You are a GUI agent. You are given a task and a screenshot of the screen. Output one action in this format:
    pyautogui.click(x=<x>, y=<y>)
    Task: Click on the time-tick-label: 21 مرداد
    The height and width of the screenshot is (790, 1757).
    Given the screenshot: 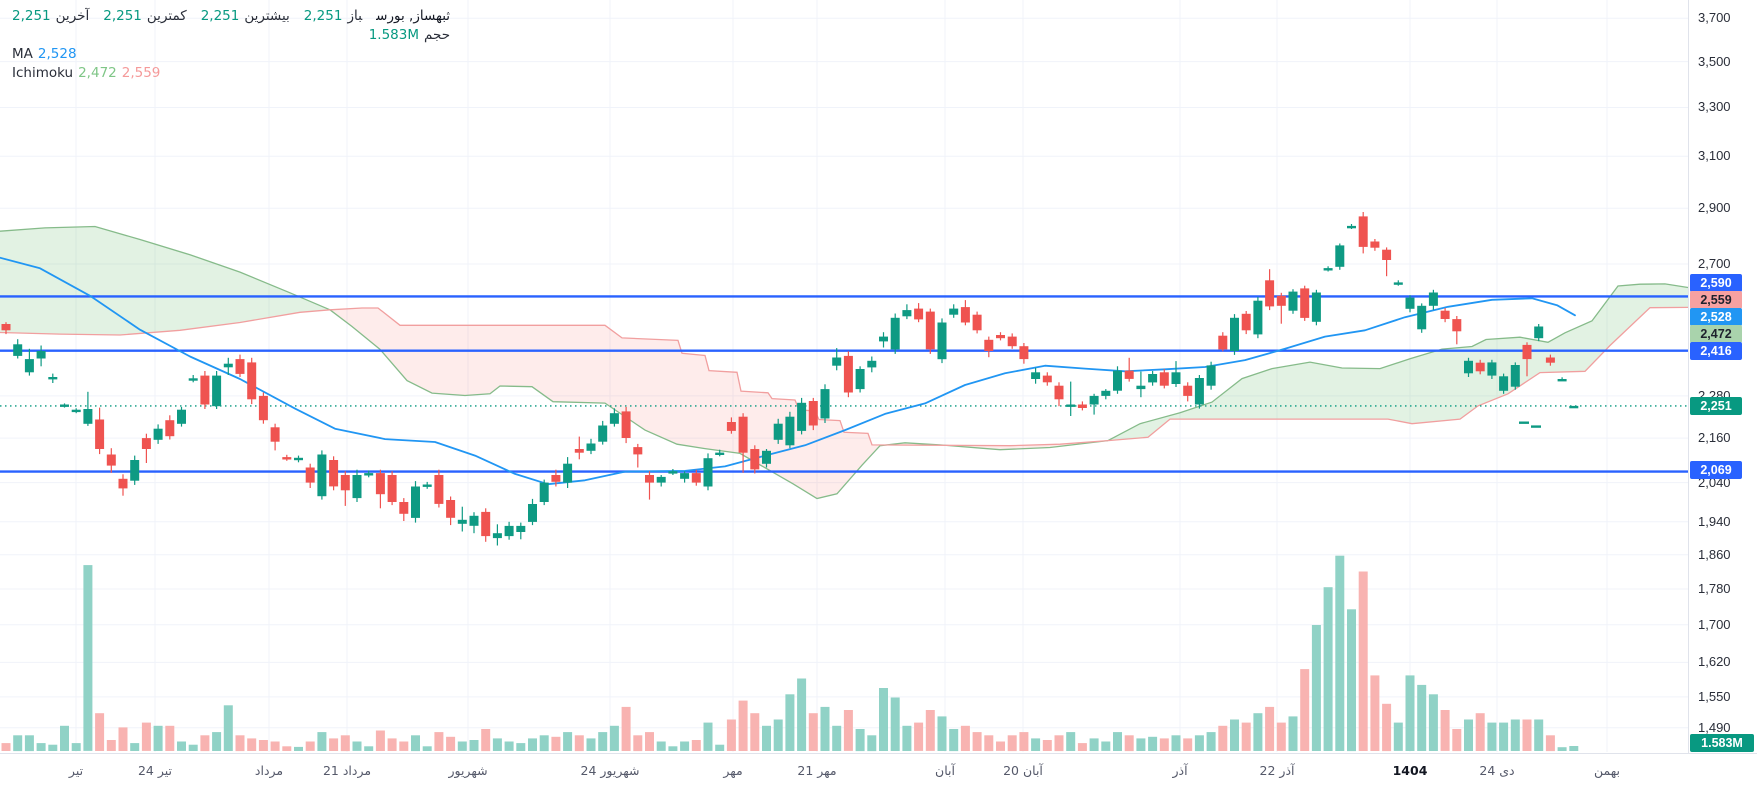 What is the action you would take?
    pyautogui.click(x=347, y=770)
    